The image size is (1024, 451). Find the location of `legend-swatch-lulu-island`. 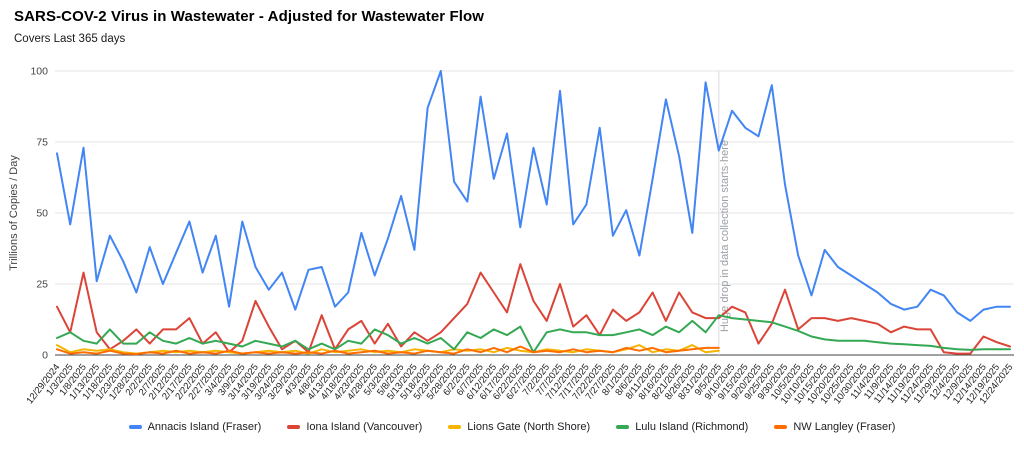

legend-swatch-lulu-island is located at coordinates (623, 427).